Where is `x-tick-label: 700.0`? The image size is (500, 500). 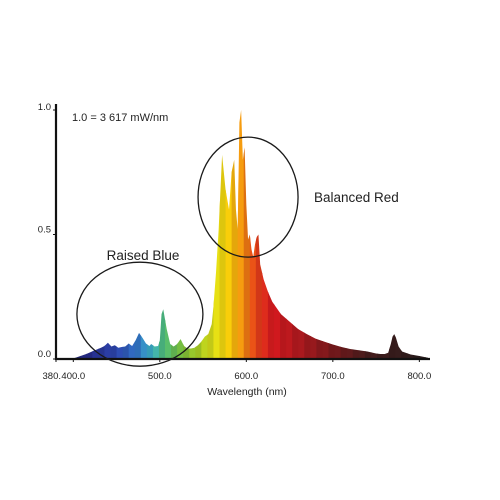
x-tick-label: 700.0 is located at coordinates (333, 376).